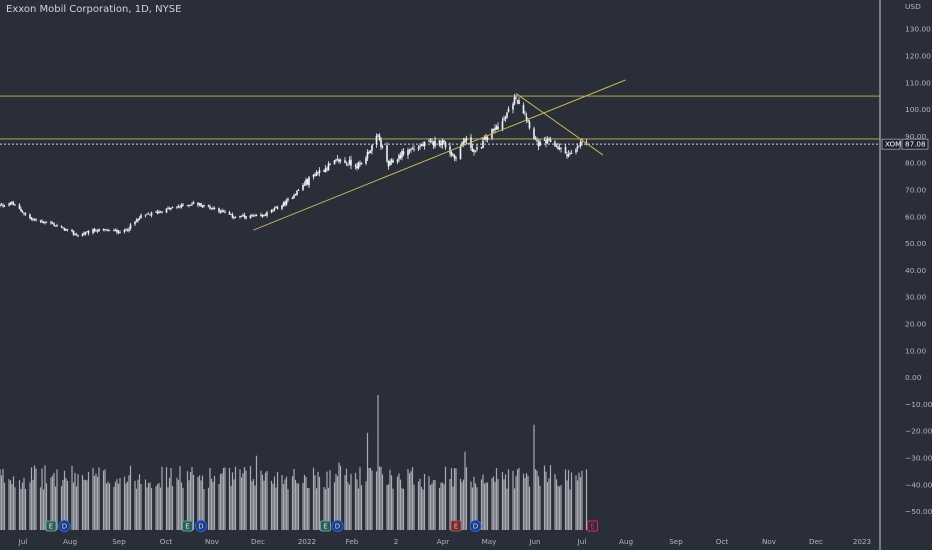 The image size is (932, 550). What do you see at coordinates (439, 155) in the screenshot?
I see `trendlines` at bounding box center [439, 155].